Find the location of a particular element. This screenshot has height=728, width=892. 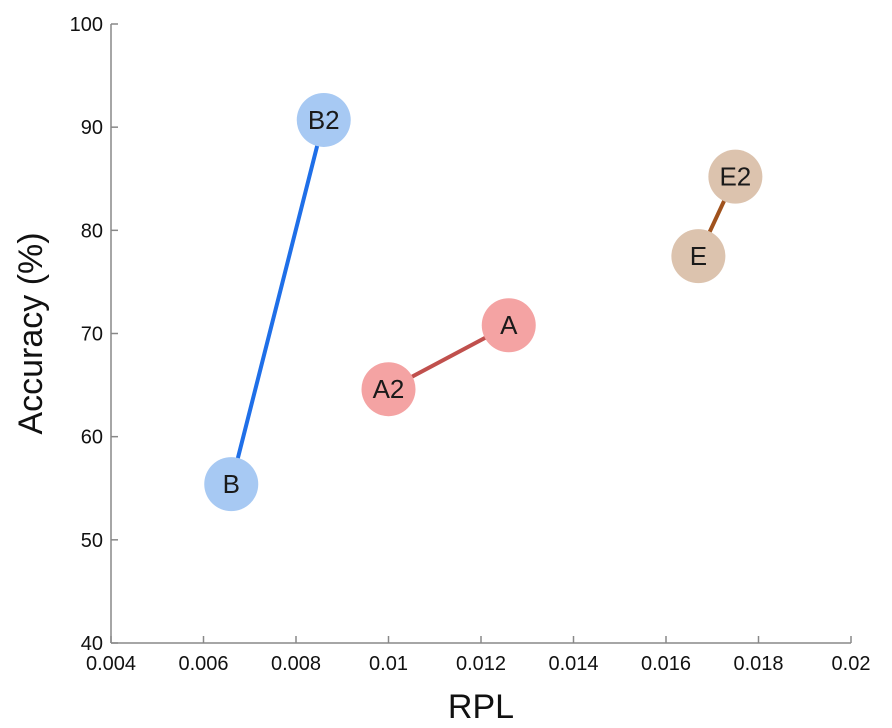

data-point-label: A2 is located at coordinates (389, 389).